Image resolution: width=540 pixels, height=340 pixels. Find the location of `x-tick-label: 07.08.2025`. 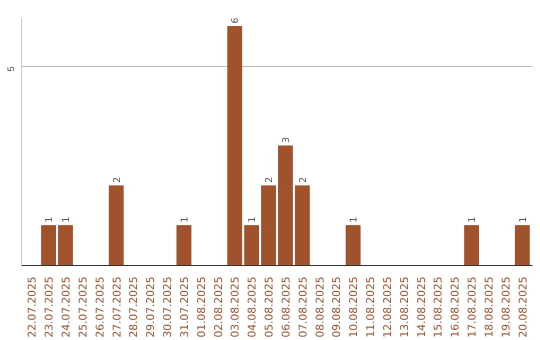

x-tick-label: 07.08.2025 is located at coordinates (303, 307).